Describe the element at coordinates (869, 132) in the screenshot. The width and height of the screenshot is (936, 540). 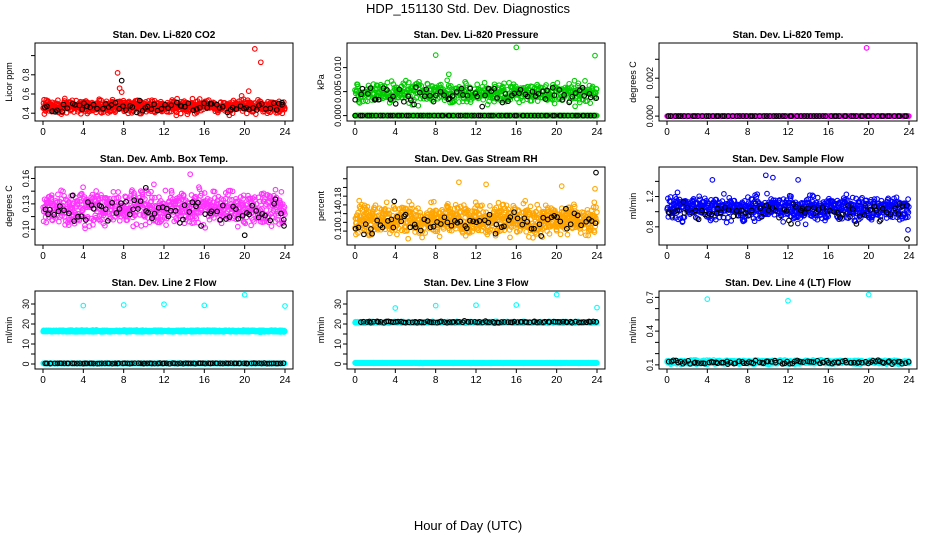
I see `x-tick-label: 20` at that location.